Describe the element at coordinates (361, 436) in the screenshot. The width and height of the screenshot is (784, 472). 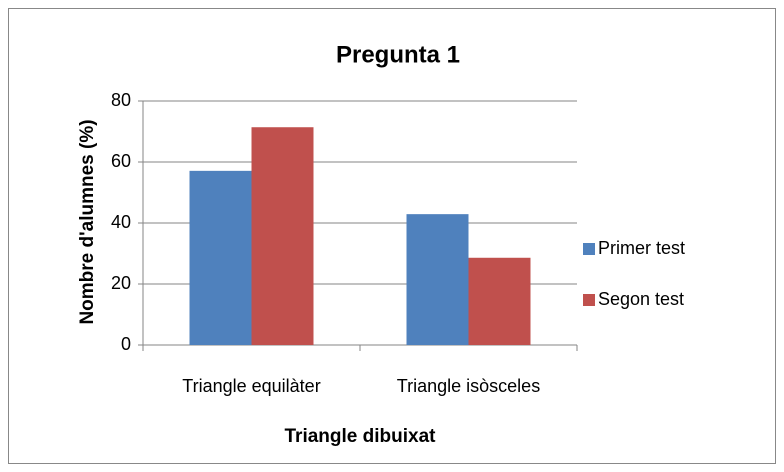
I see `x-axis-label: Triangle dibuixat` at that location.